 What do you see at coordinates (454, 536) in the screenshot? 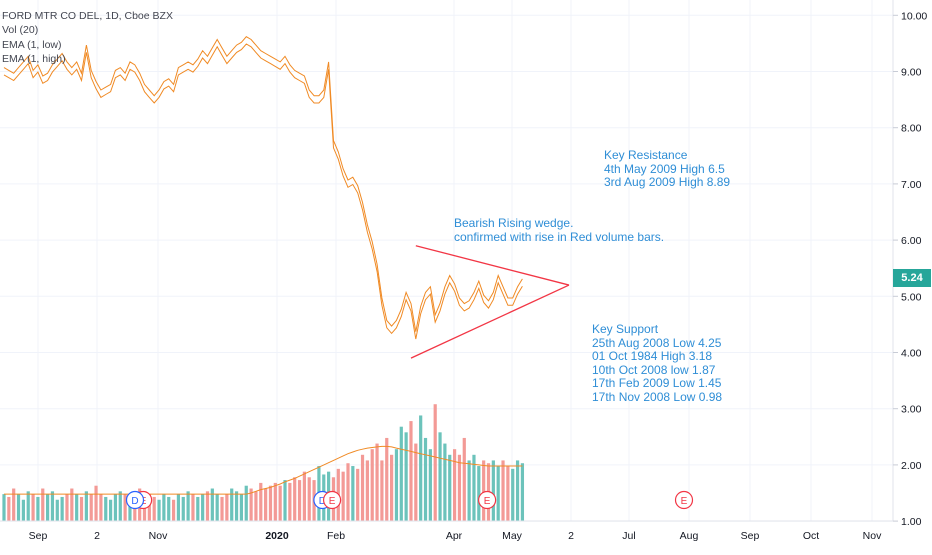
I see `x-tick-label: Apr` at bounding box center [454, 536].